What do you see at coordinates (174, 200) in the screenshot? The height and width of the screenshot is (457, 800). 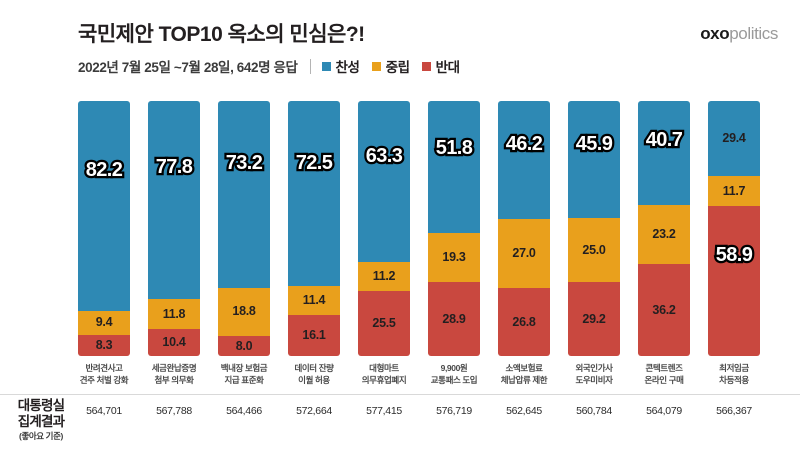 I see `bar-segment-찬성: 77.8` at bounding box center [174, 200].